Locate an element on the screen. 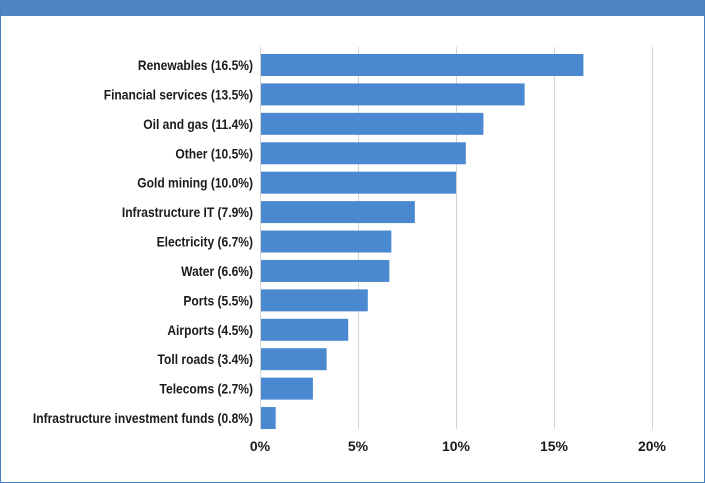 This screenshot has width=705, height=483. category-label: Oil and gas (11.4%) is located at coordinates (198, 124).